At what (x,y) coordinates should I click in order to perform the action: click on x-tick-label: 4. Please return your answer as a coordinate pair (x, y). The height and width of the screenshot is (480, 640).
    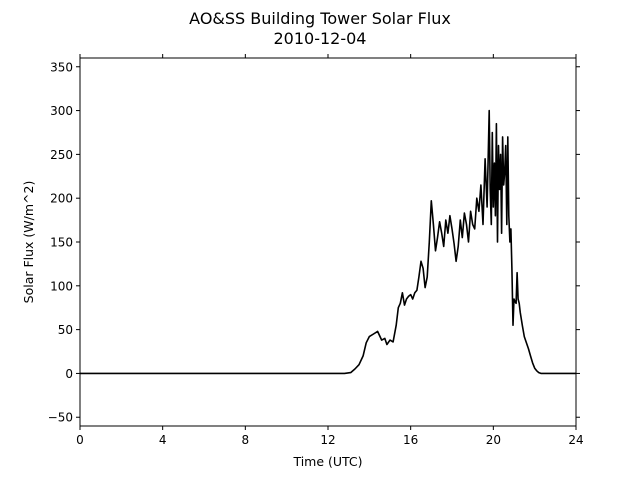
    Looking at the image, I should click on (163, 440).